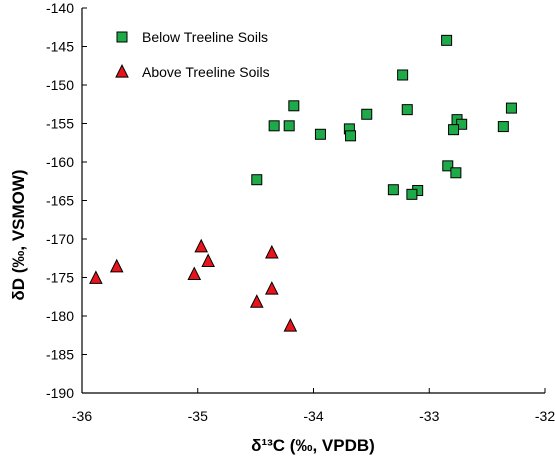  I want to click on legend-marker-square, so click(122, 37).